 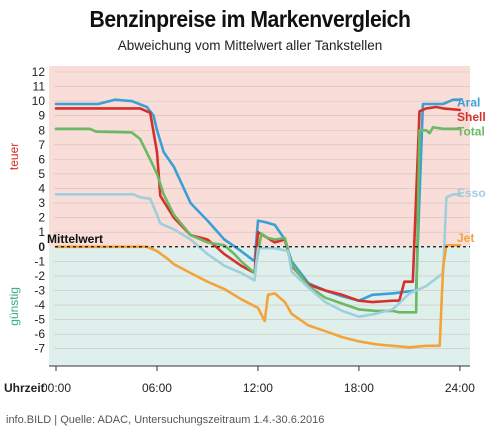 I want to click on y-tick-label: 11, so click(x=39, y=87).